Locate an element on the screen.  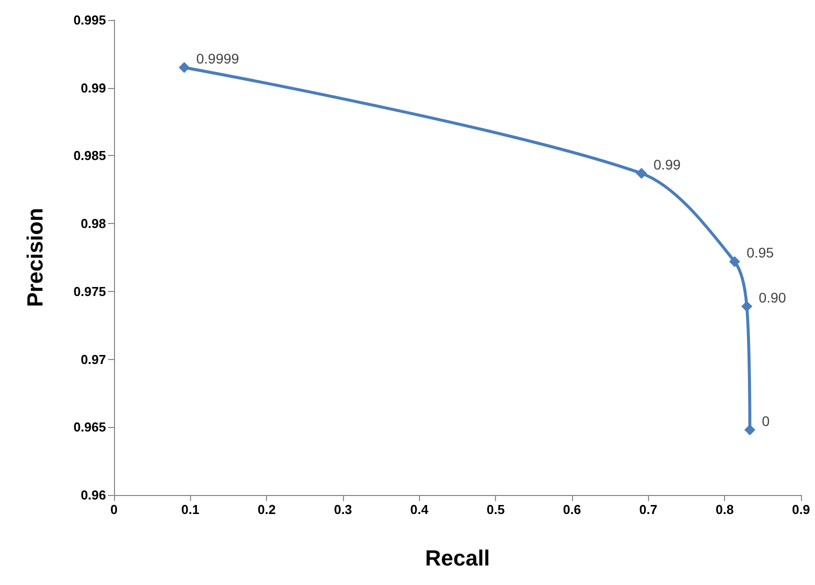
x-tick-label: 0.4 is located at coordinates (420, 509).